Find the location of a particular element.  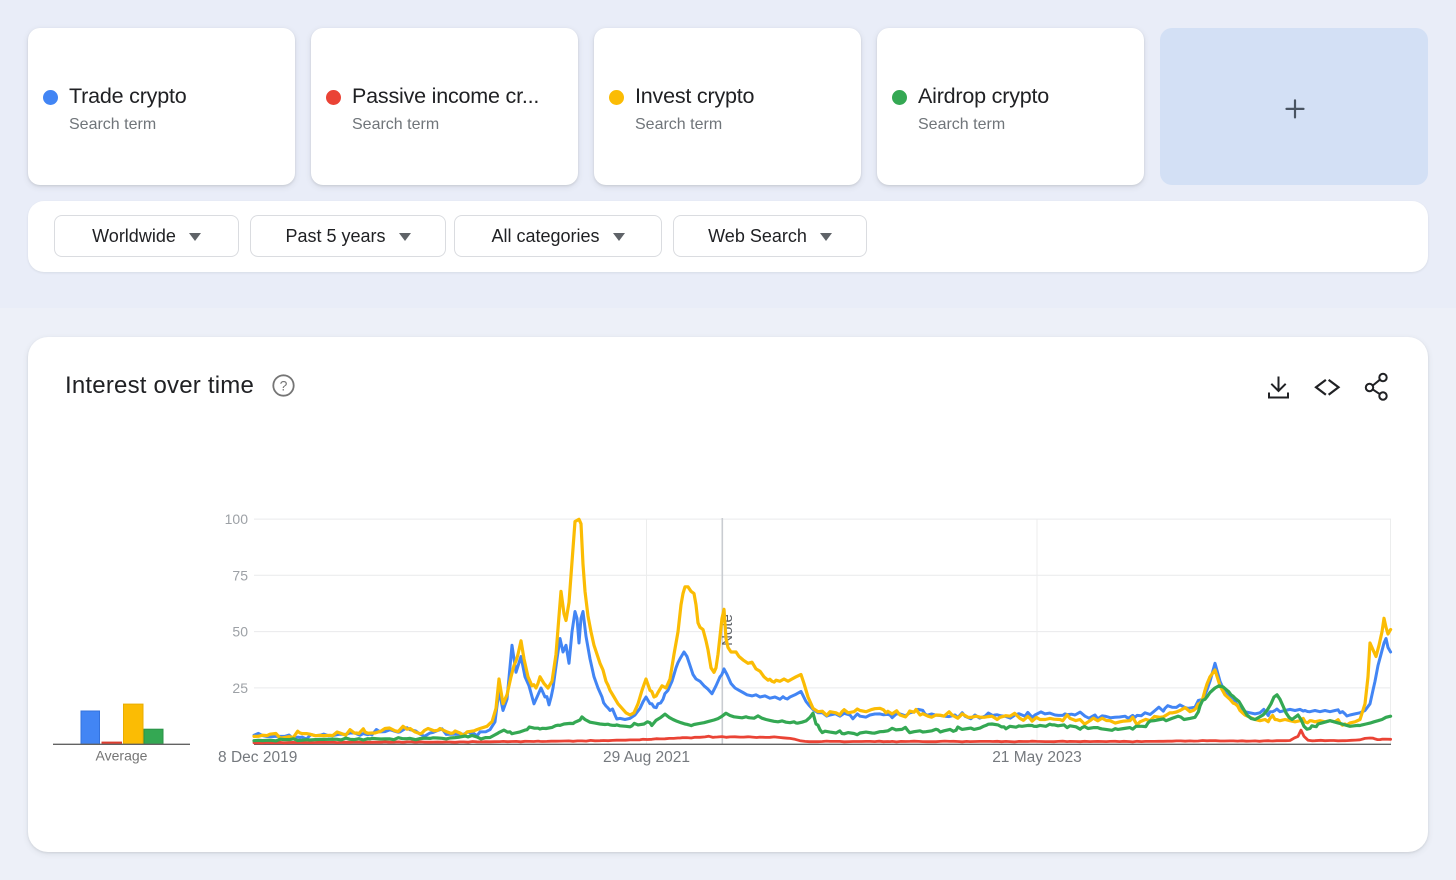

svg-text: 75 is located at coordinates (240, 575).